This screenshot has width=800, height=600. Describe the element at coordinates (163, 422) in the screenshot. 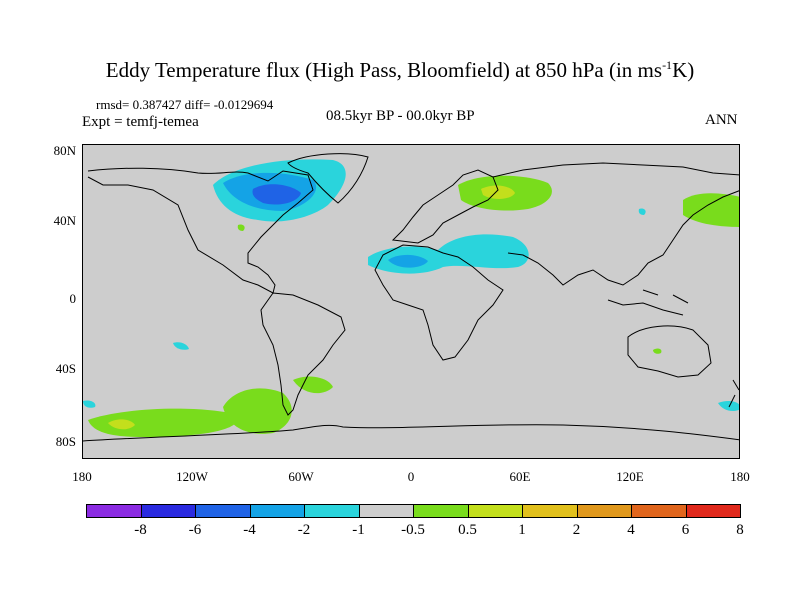

I see `anomaly-positive-southern-ocean-west` at that location.